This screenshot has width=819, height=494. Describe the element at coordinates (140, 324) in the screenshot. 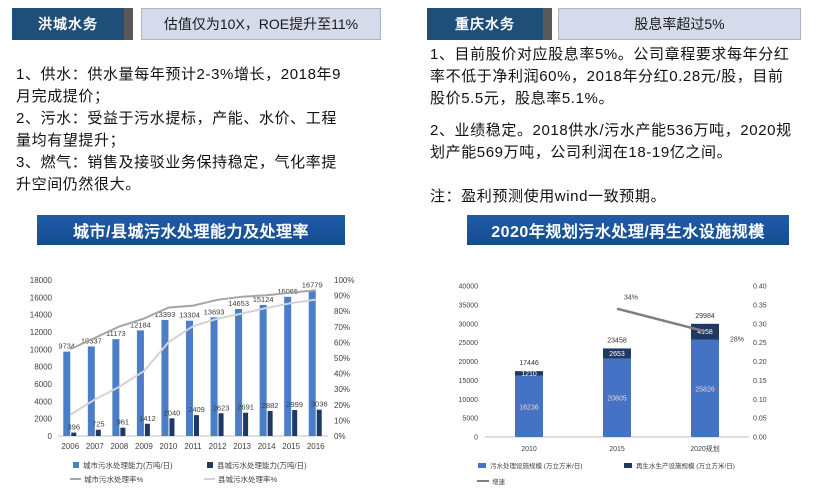

I see `data-label-city-capacity-2009: 12184` at that location.